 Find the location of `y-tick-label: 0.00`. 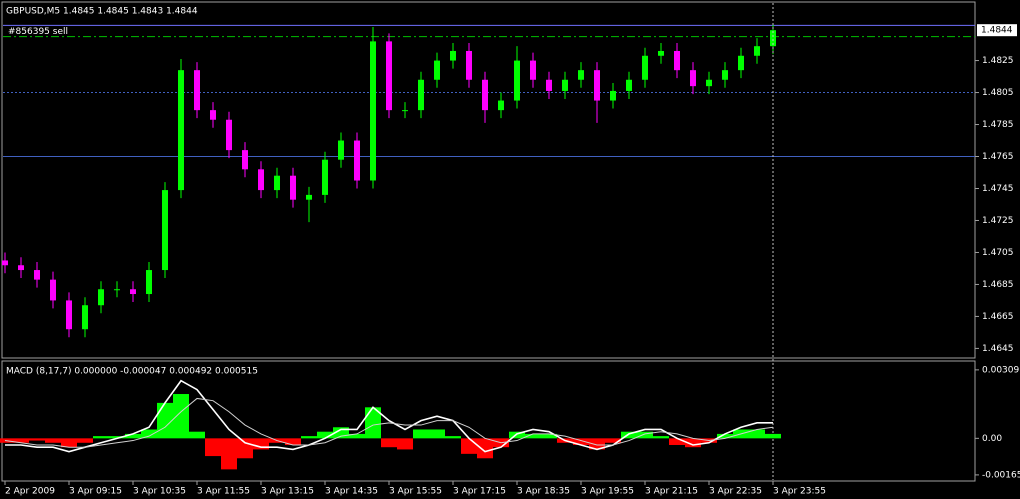

y-tick-label: 0.00 is located at coordinates (992, 439).